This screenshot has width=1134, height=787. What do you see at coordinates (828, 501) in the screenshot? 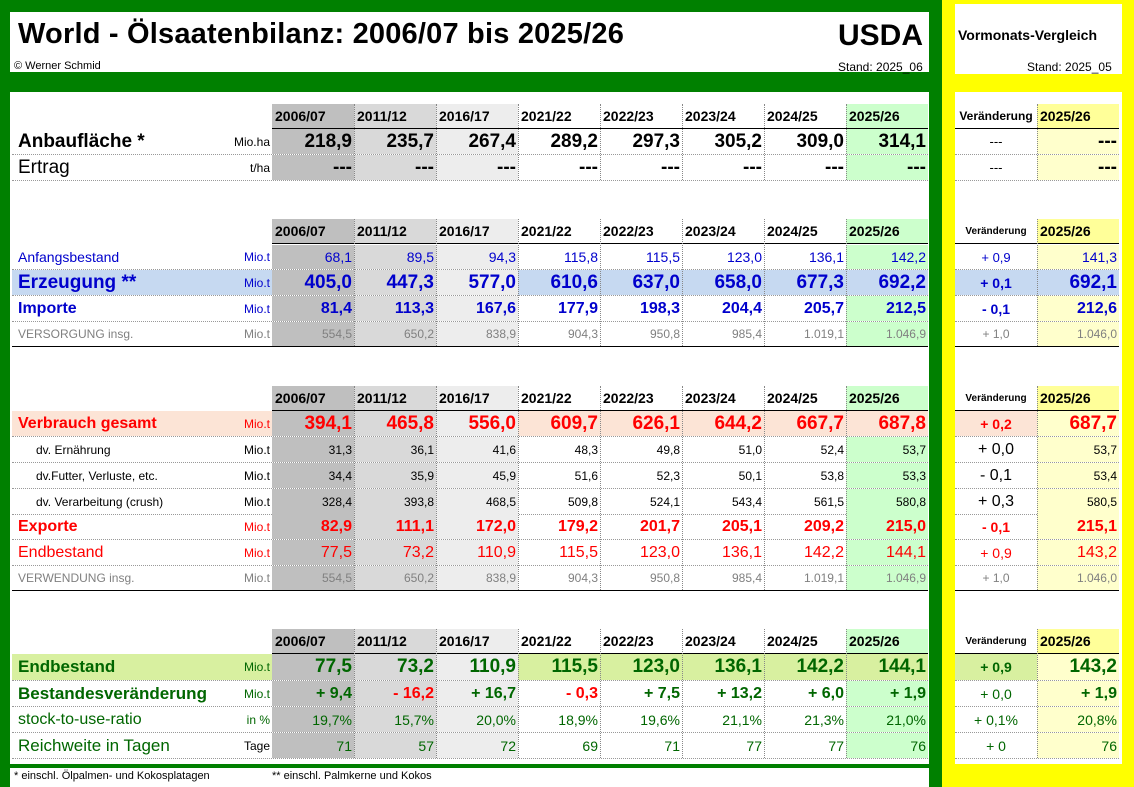
I see `value-cell: 561,5` at bounding box center [828, 501].